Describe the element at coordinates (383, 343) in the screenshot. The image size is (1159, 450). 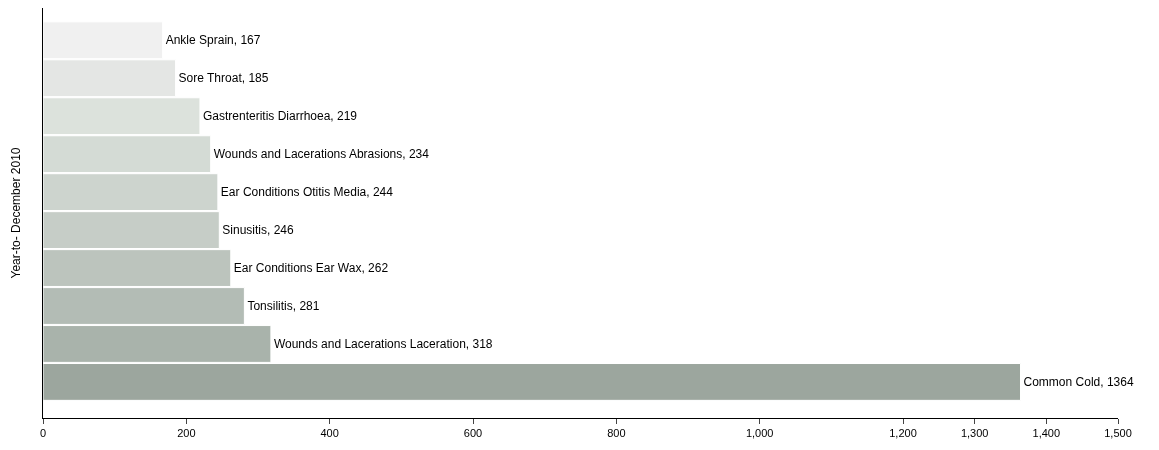
I see `data-label: Wounds and Lacerations Laceration, 318` at that location.